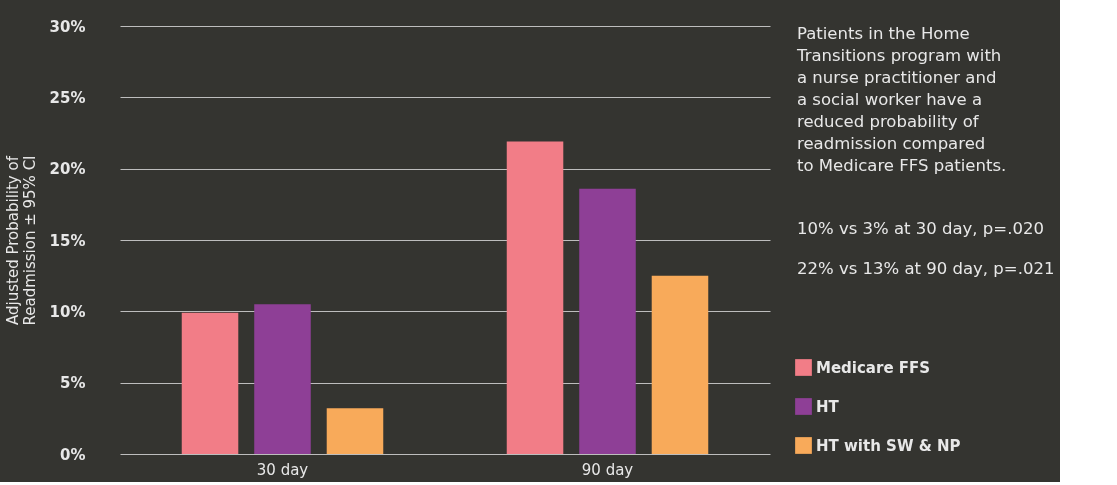 The height and width of the screenshot is (485, 1117). What do you see at coordinates (828, 406) in the screenshot?
I see `legend-label: HT` at bounding box center [828, 406].